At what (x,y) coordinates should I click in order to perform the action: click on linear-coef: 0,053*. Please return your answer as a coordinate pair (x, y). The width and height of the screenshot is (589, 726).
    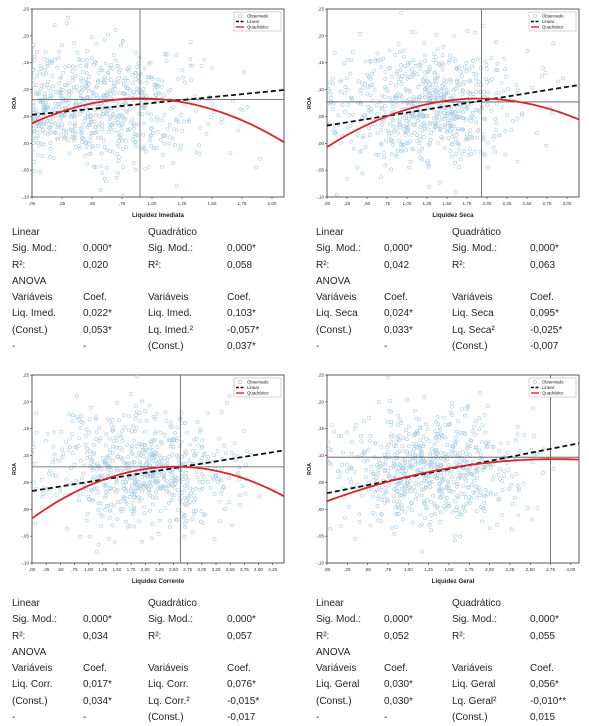
    Looking at the image, I should click on (97, 330).